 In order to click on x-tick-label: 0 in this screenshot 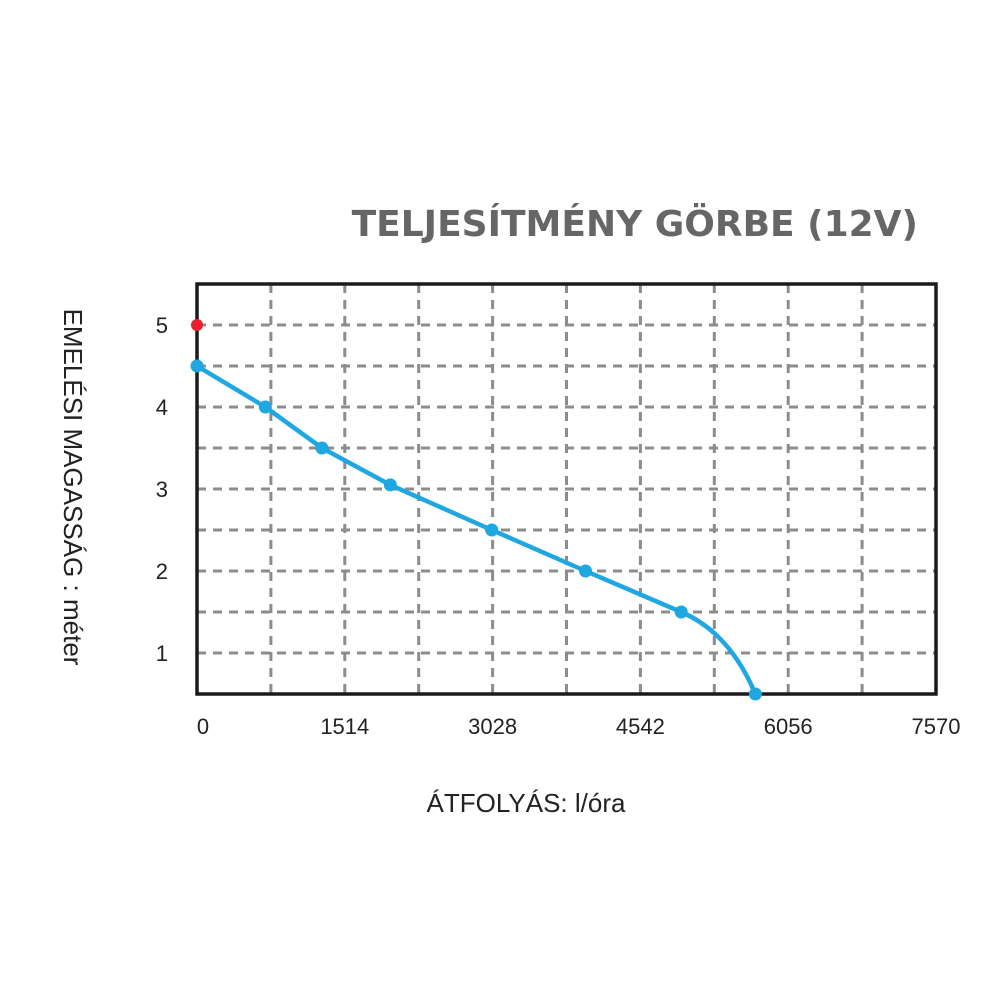, I will do `click(203, 726)`.